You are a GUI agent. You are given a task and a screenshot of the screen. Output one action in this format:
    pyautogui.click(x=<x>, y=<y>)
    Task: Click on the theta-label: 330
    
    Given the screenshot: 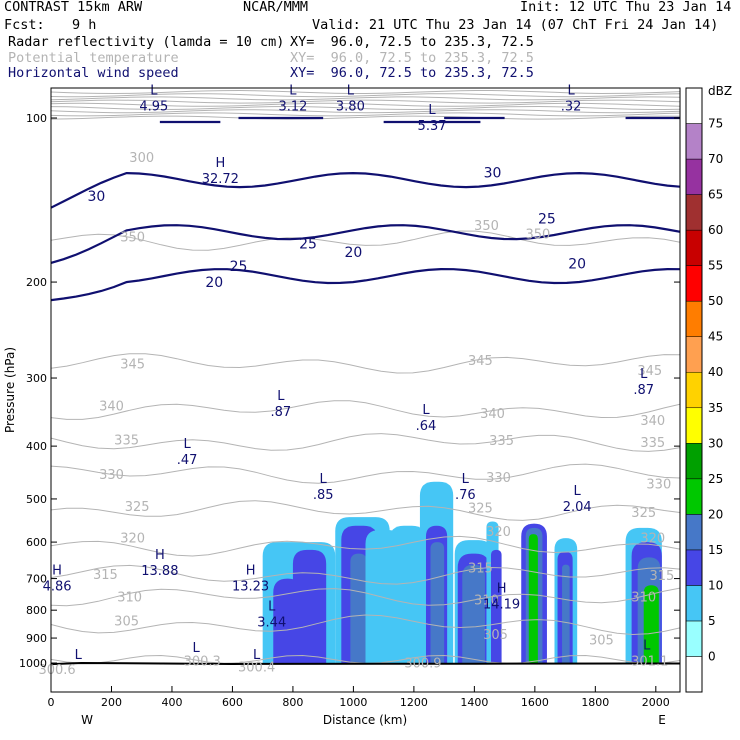 What is the action you would take?
    pyautogui.click(x=498, y=478)
    